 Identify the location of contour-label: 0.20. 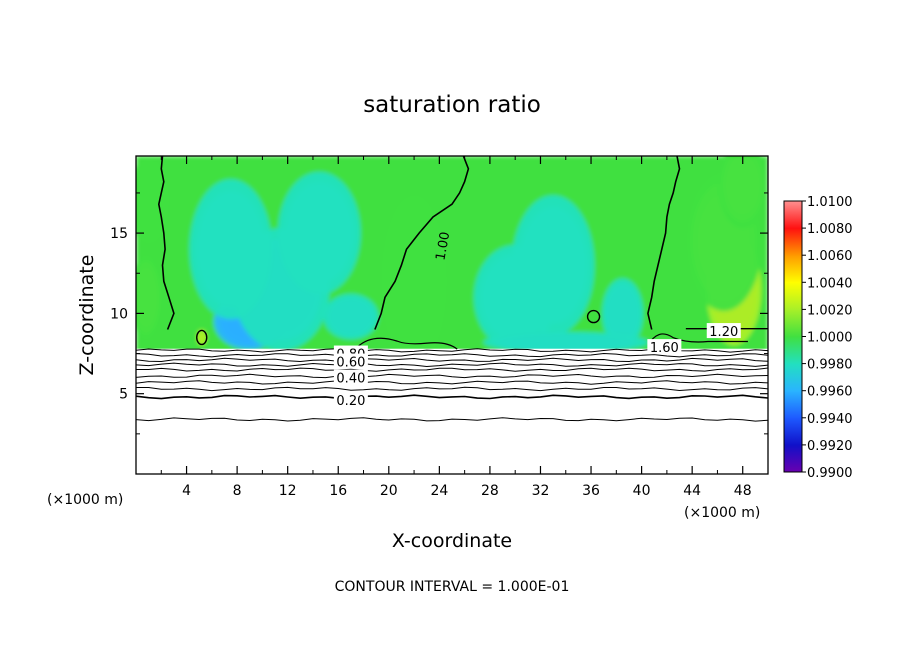
(350, 400).